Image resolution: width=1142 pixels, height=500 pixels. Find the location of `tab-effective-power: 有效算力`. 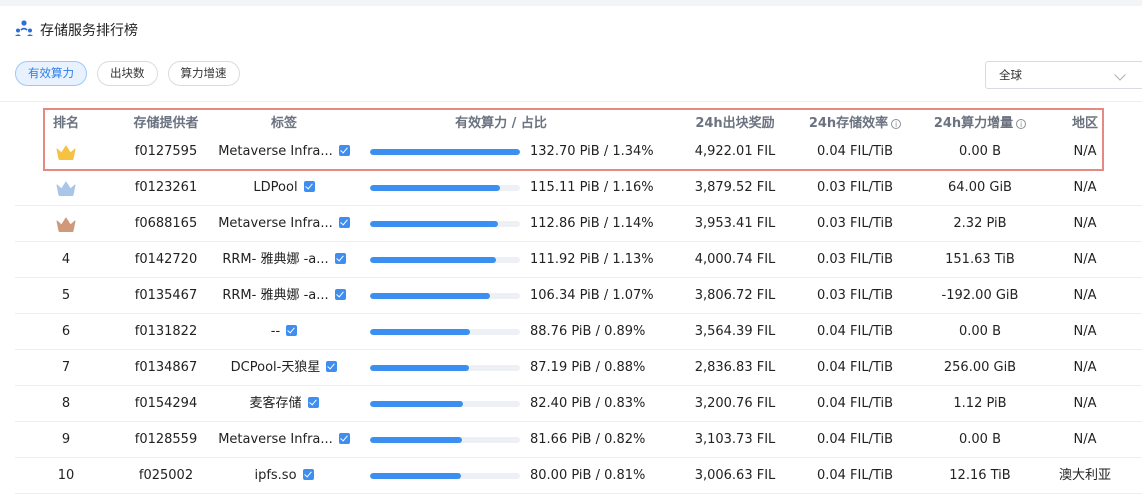

tab-effective-power: 有效算力 is located at coordinates (51, 73).